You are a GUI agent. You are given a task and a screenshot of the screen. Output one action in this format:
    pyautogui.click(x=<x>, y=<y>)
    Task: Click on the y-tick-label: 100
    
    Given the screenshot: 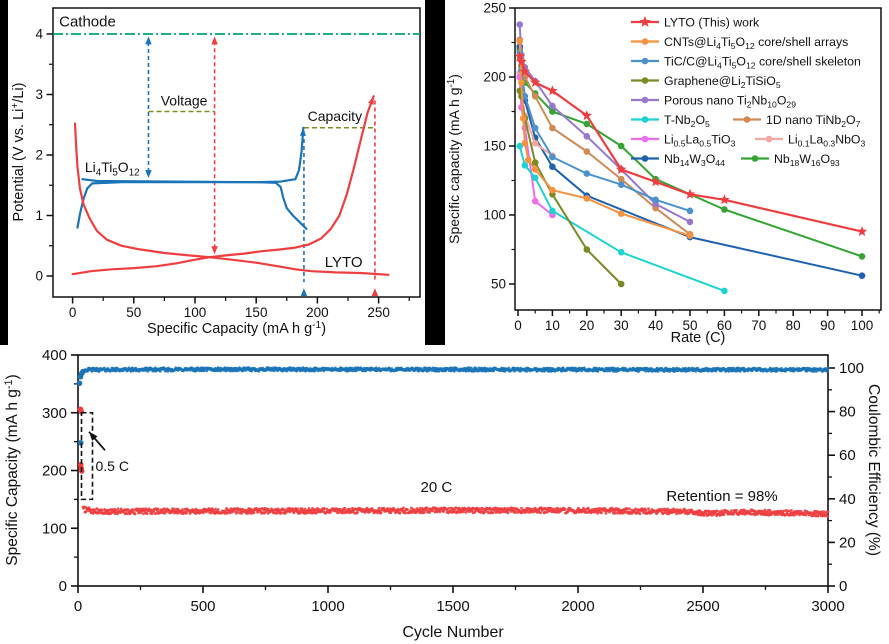 What is the action you would take?
    pyautogui.click(x=494, y=215)
    